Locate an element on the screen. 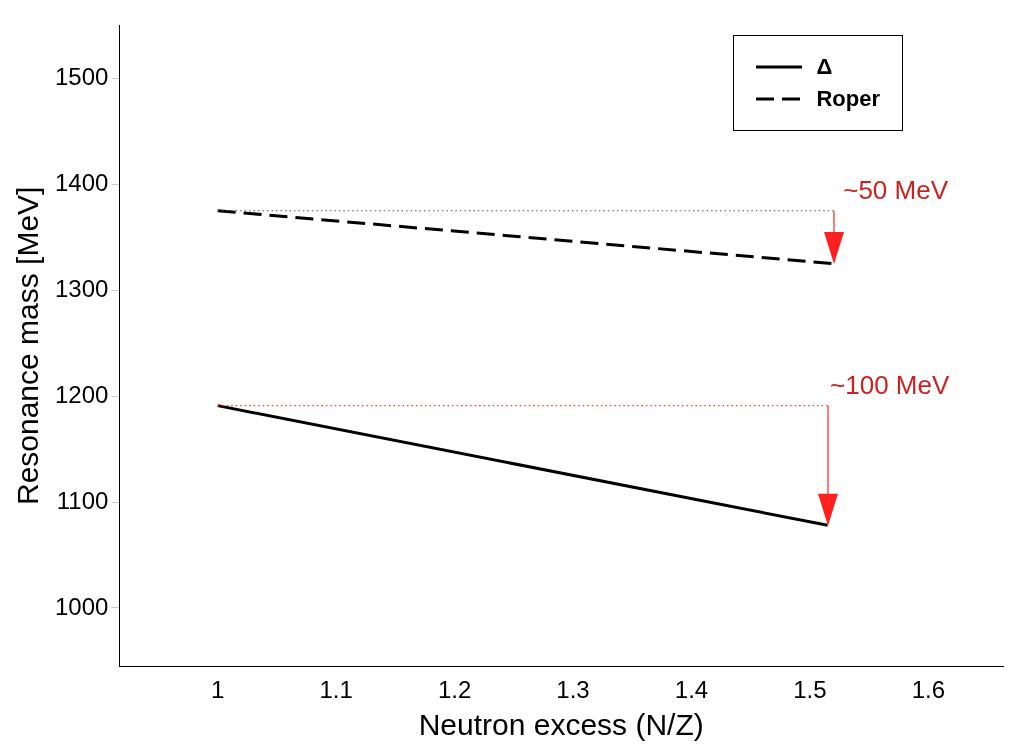  y-tick-label: 1500 is located at coordinates (82, 76).